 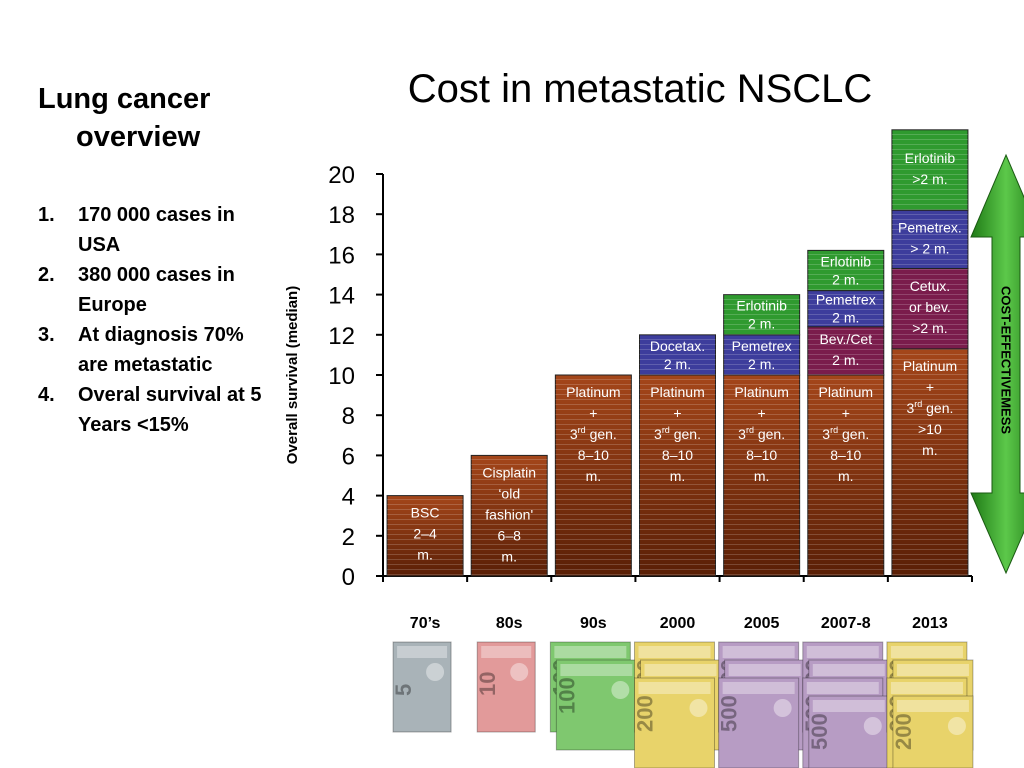 I want to click on banknote-icon: 10, so click(x=505, y=687).